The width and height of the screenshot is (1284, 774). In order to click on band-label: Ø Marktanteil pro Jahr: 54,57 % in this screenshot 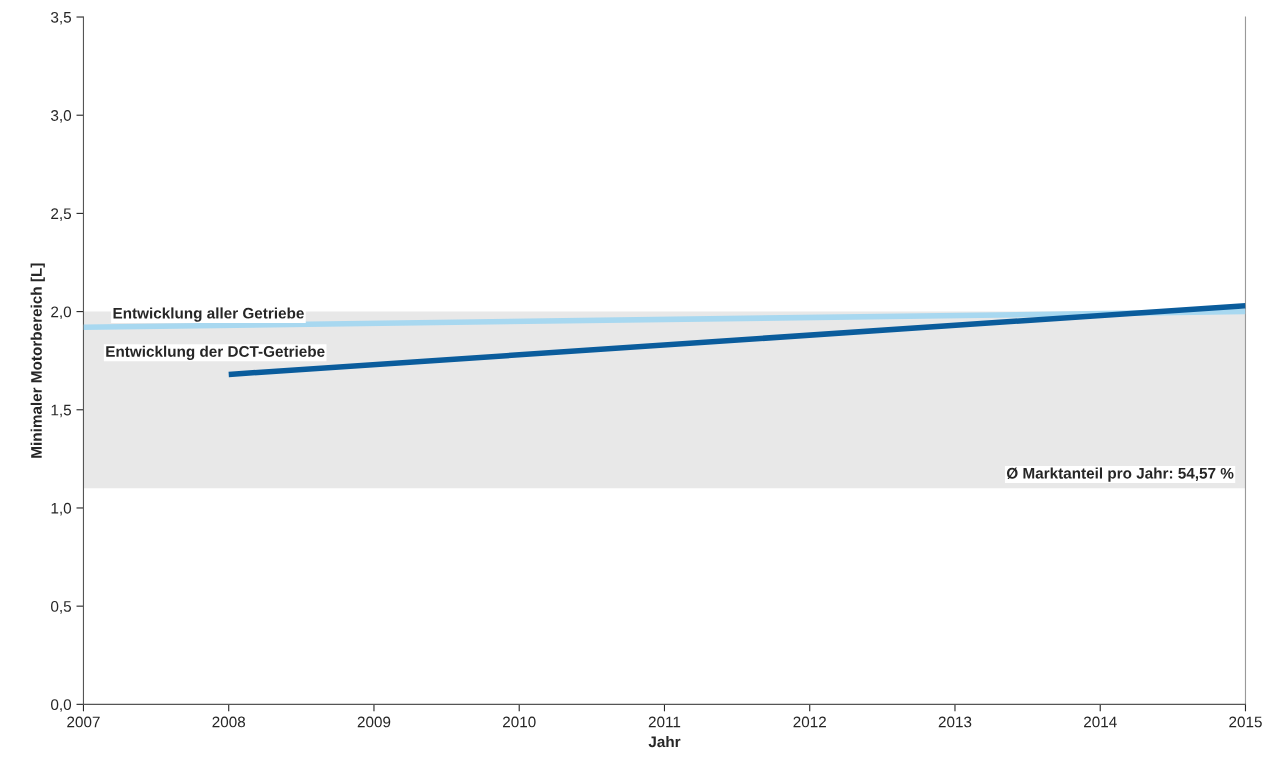, I will do `click(1120, 474)`.